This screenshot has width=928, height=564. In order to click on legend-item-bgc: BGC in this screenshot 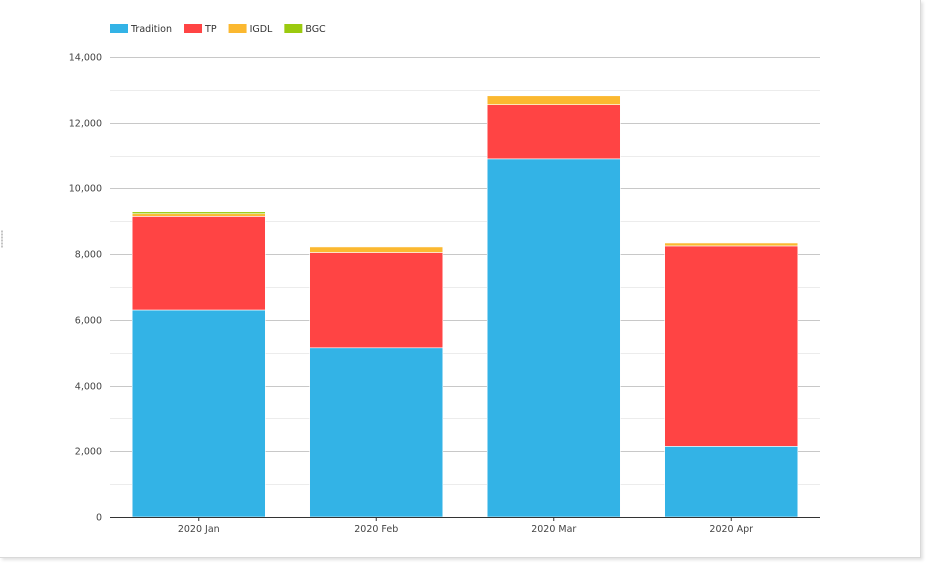, I will do `click(305, 29)`.